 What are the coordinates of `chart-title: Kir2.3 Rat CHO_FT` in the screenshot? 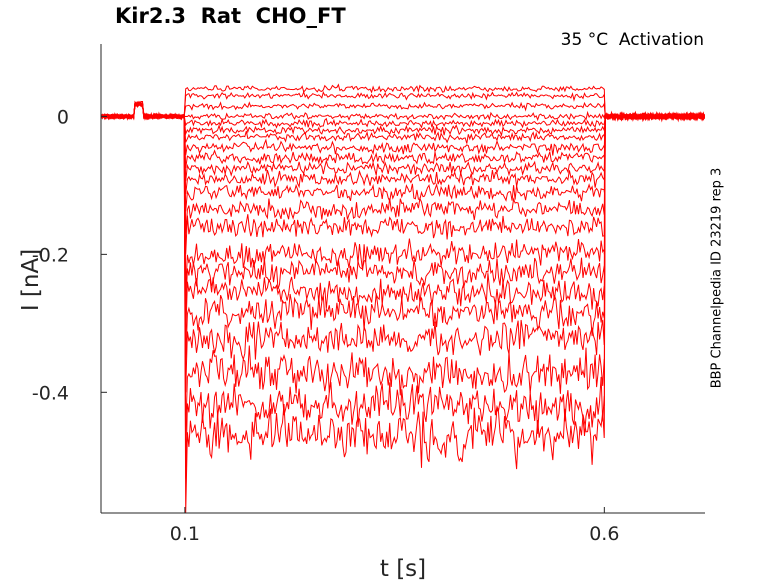 It's located at (230, 16).